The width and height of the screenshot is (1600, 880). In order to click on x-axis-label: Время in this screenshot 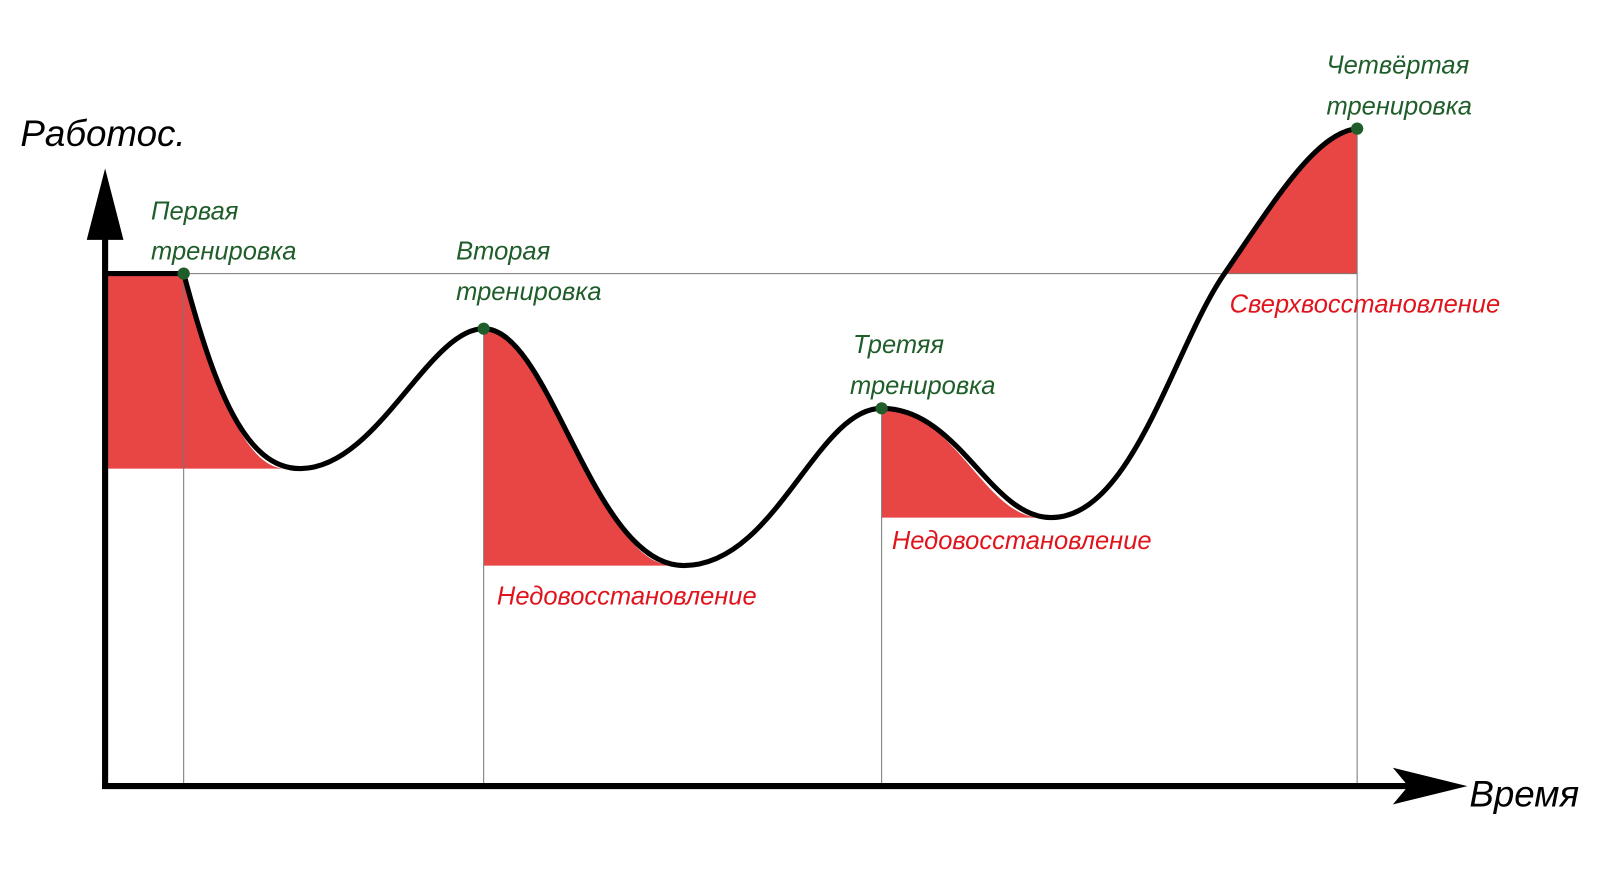, I will do `click(1524, 793)`.